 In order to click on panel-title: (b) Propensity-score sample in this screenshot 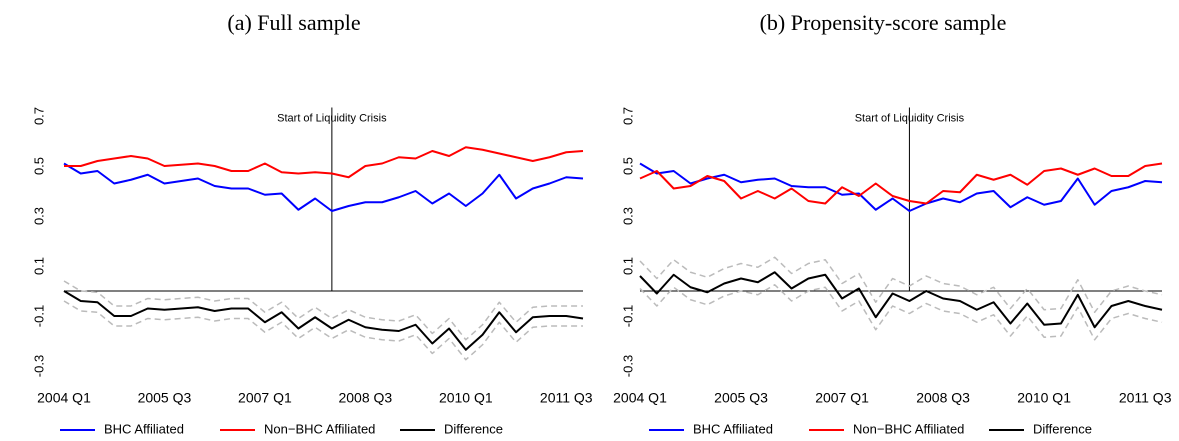, I will do `click(883, 22)`.